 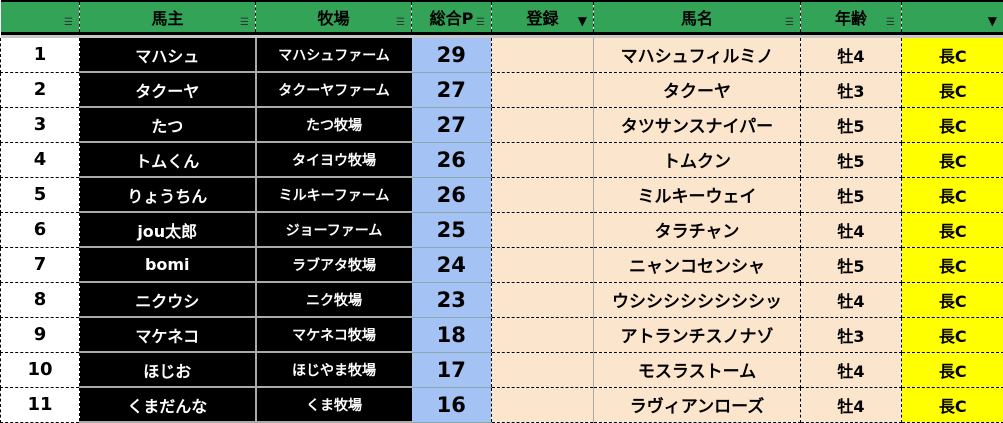 What do you see at coordinates (40, 89) in the screenshot?
I see `cell-no: 2` at bounding box center [40, 89].